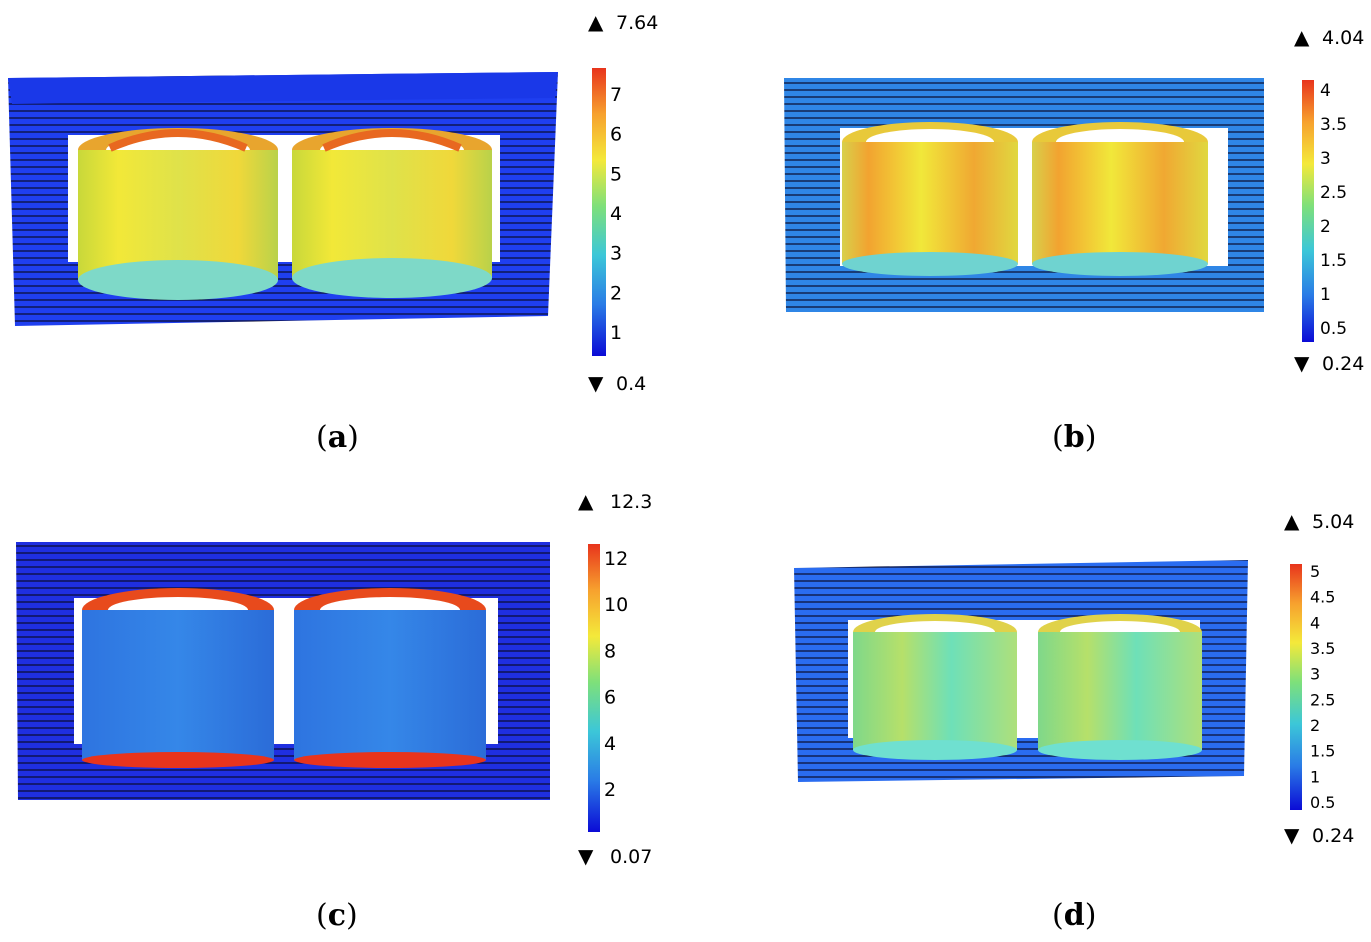 The height and width of the screenshot is (942, 1371). I want to click on colorbar-tick-label: 7, so click(616, 95).